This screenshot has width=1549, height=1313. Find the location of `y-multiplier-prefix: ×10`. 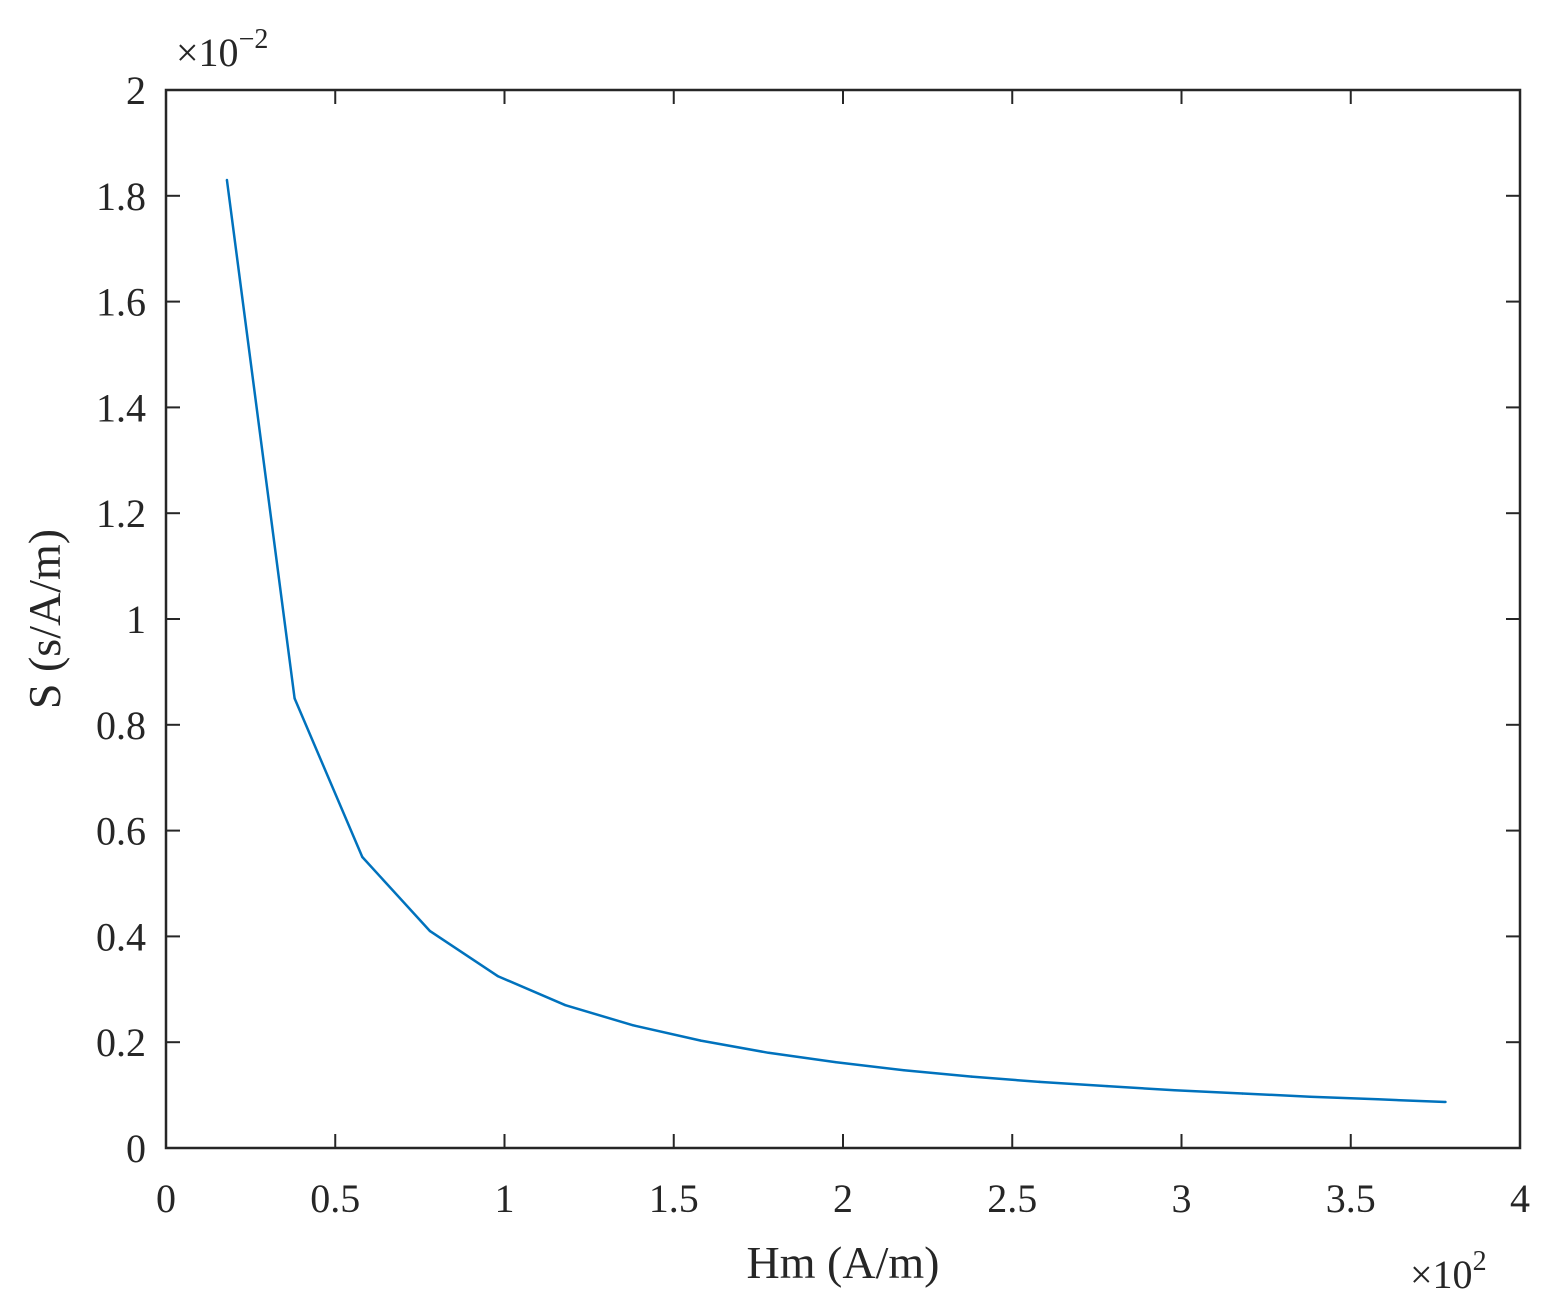

y-multiplier-prefix: ×10 is located at coordinates (207, 52).